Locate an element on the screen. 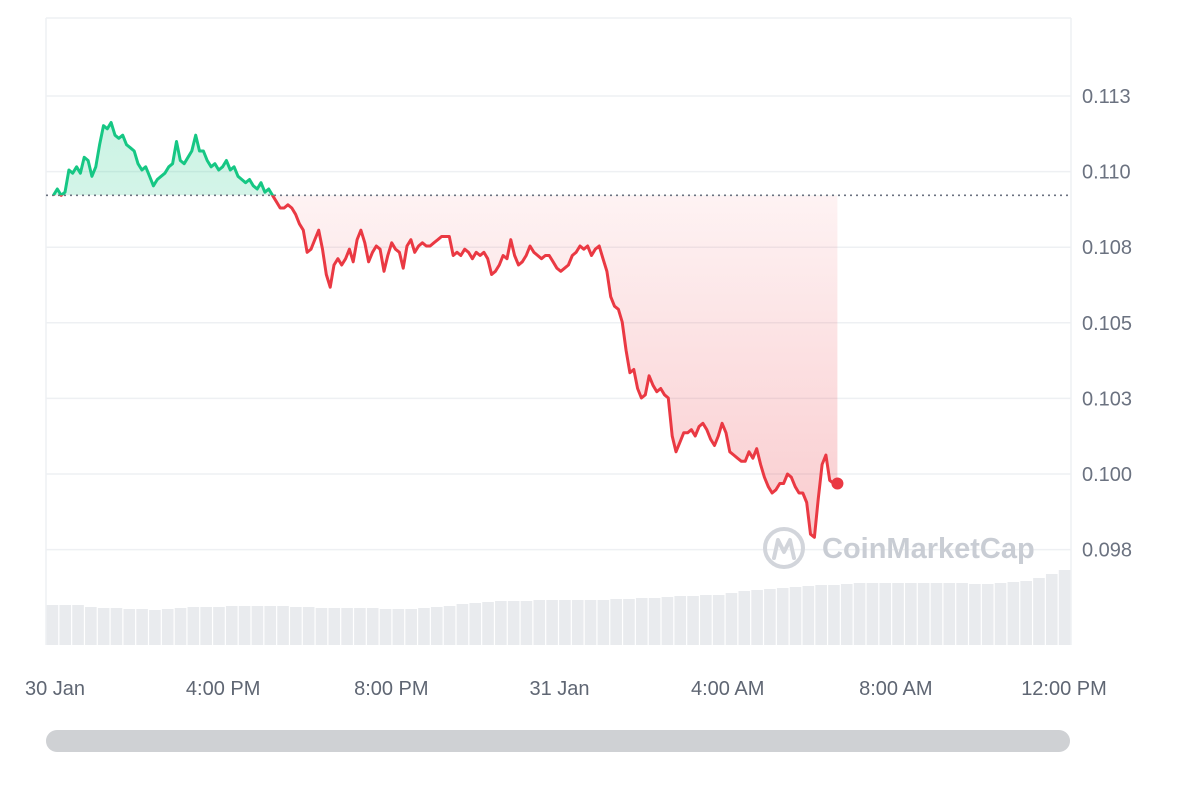 Image resolution: width=1200 pixels, height=800 pixels. y-axis: 0.113 0.110 0.108 0.105 0.103 0.100 0.098 is located at coordinates (1107, 324).